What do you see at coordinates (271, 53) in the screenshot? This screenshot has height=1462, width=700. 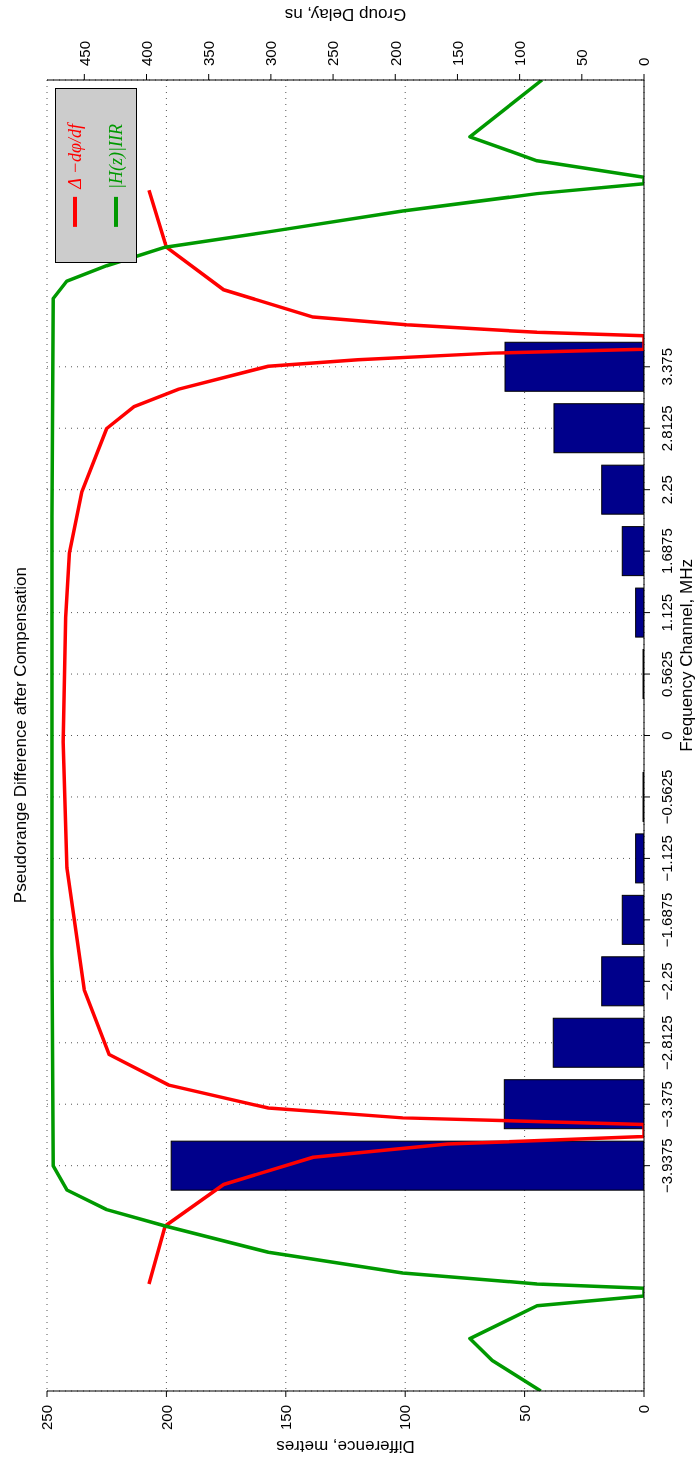 I see `x2-tick-label: 300` at bounding box center [271, 53].